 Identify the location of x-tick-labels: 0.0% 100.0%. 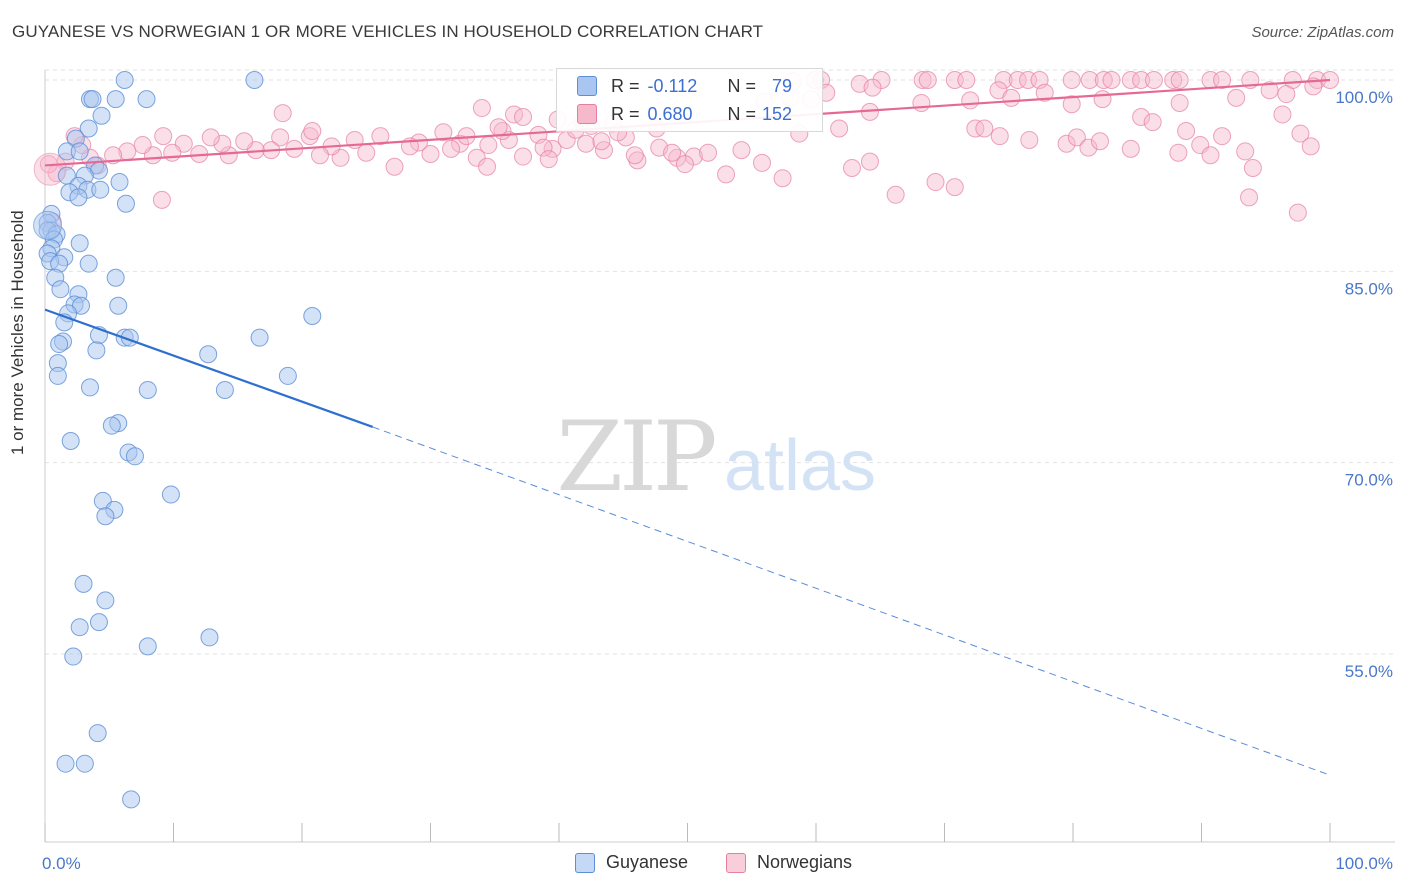
(717, 863).